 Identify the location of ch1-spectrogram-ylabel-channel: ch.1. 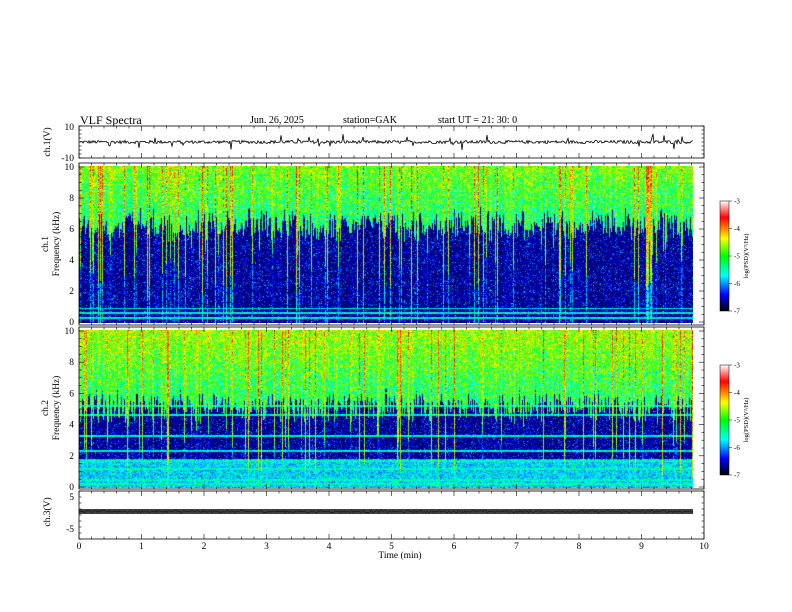
(46, 244).